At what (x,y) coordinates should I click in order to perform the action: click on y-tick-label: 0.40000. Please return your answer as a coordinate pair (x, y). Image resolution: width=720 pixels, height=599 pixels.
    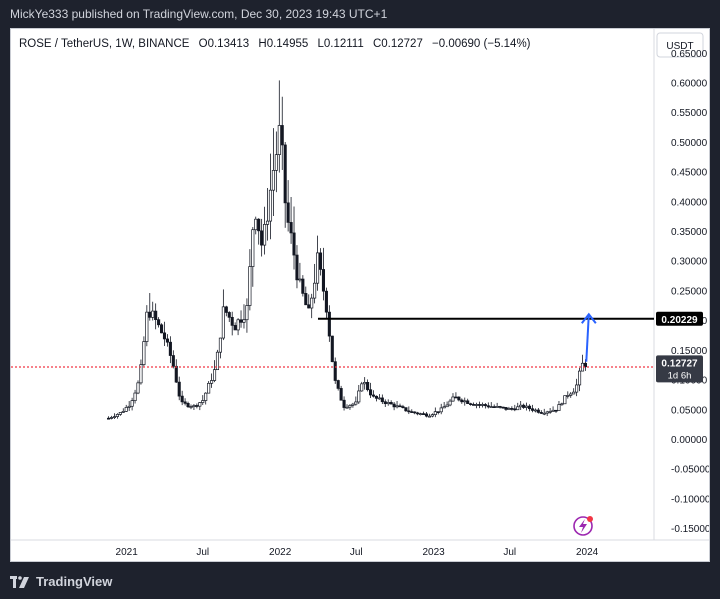
    Looking at the image, I should click on (689, 202).